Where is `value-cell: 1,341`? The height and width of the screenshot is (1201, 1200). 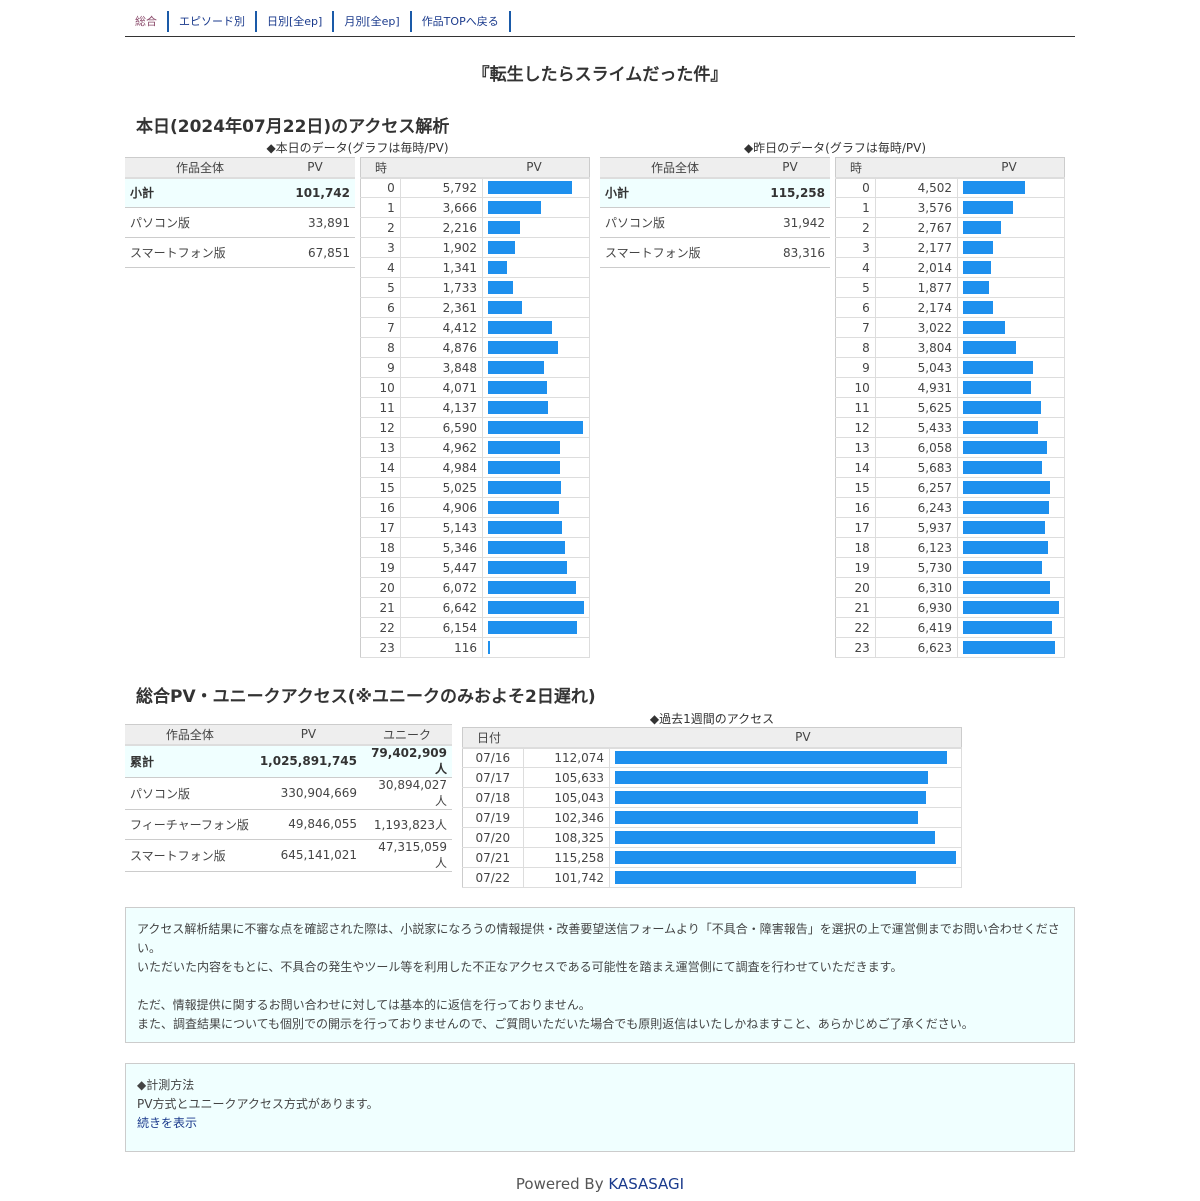 value-cell: 1,341 is located at coordinates (442, 267).